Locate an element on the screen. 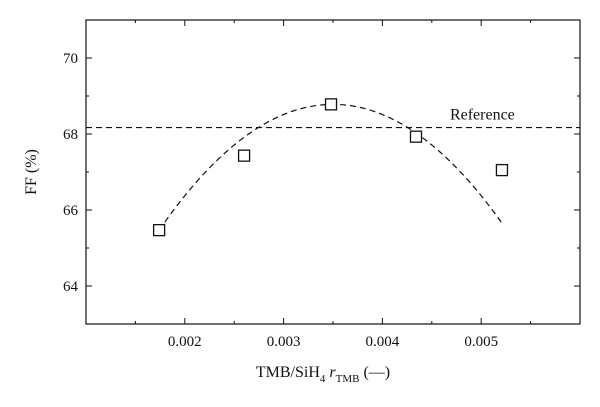 The height and width of the screenshot is (407, 600). y-tick-label: 70 is located at coordinates (70, 59).